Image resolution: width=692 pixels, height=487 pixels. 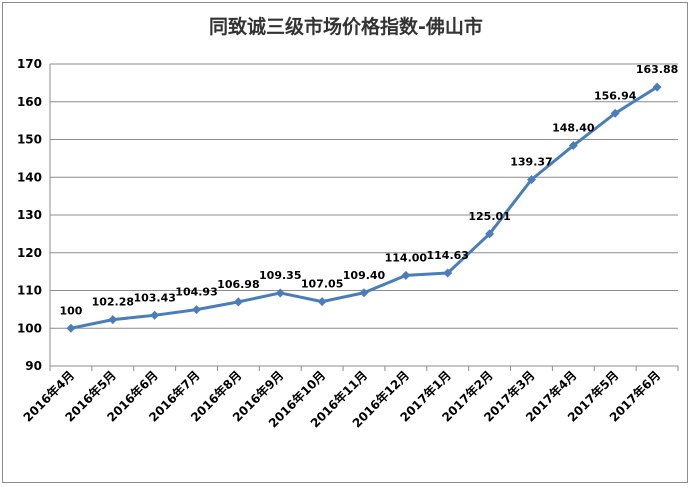 What do you see at coordinates (29, 102) in the screenshot?
I see `y-tick-label: 160` at bounding box center [29, 102].